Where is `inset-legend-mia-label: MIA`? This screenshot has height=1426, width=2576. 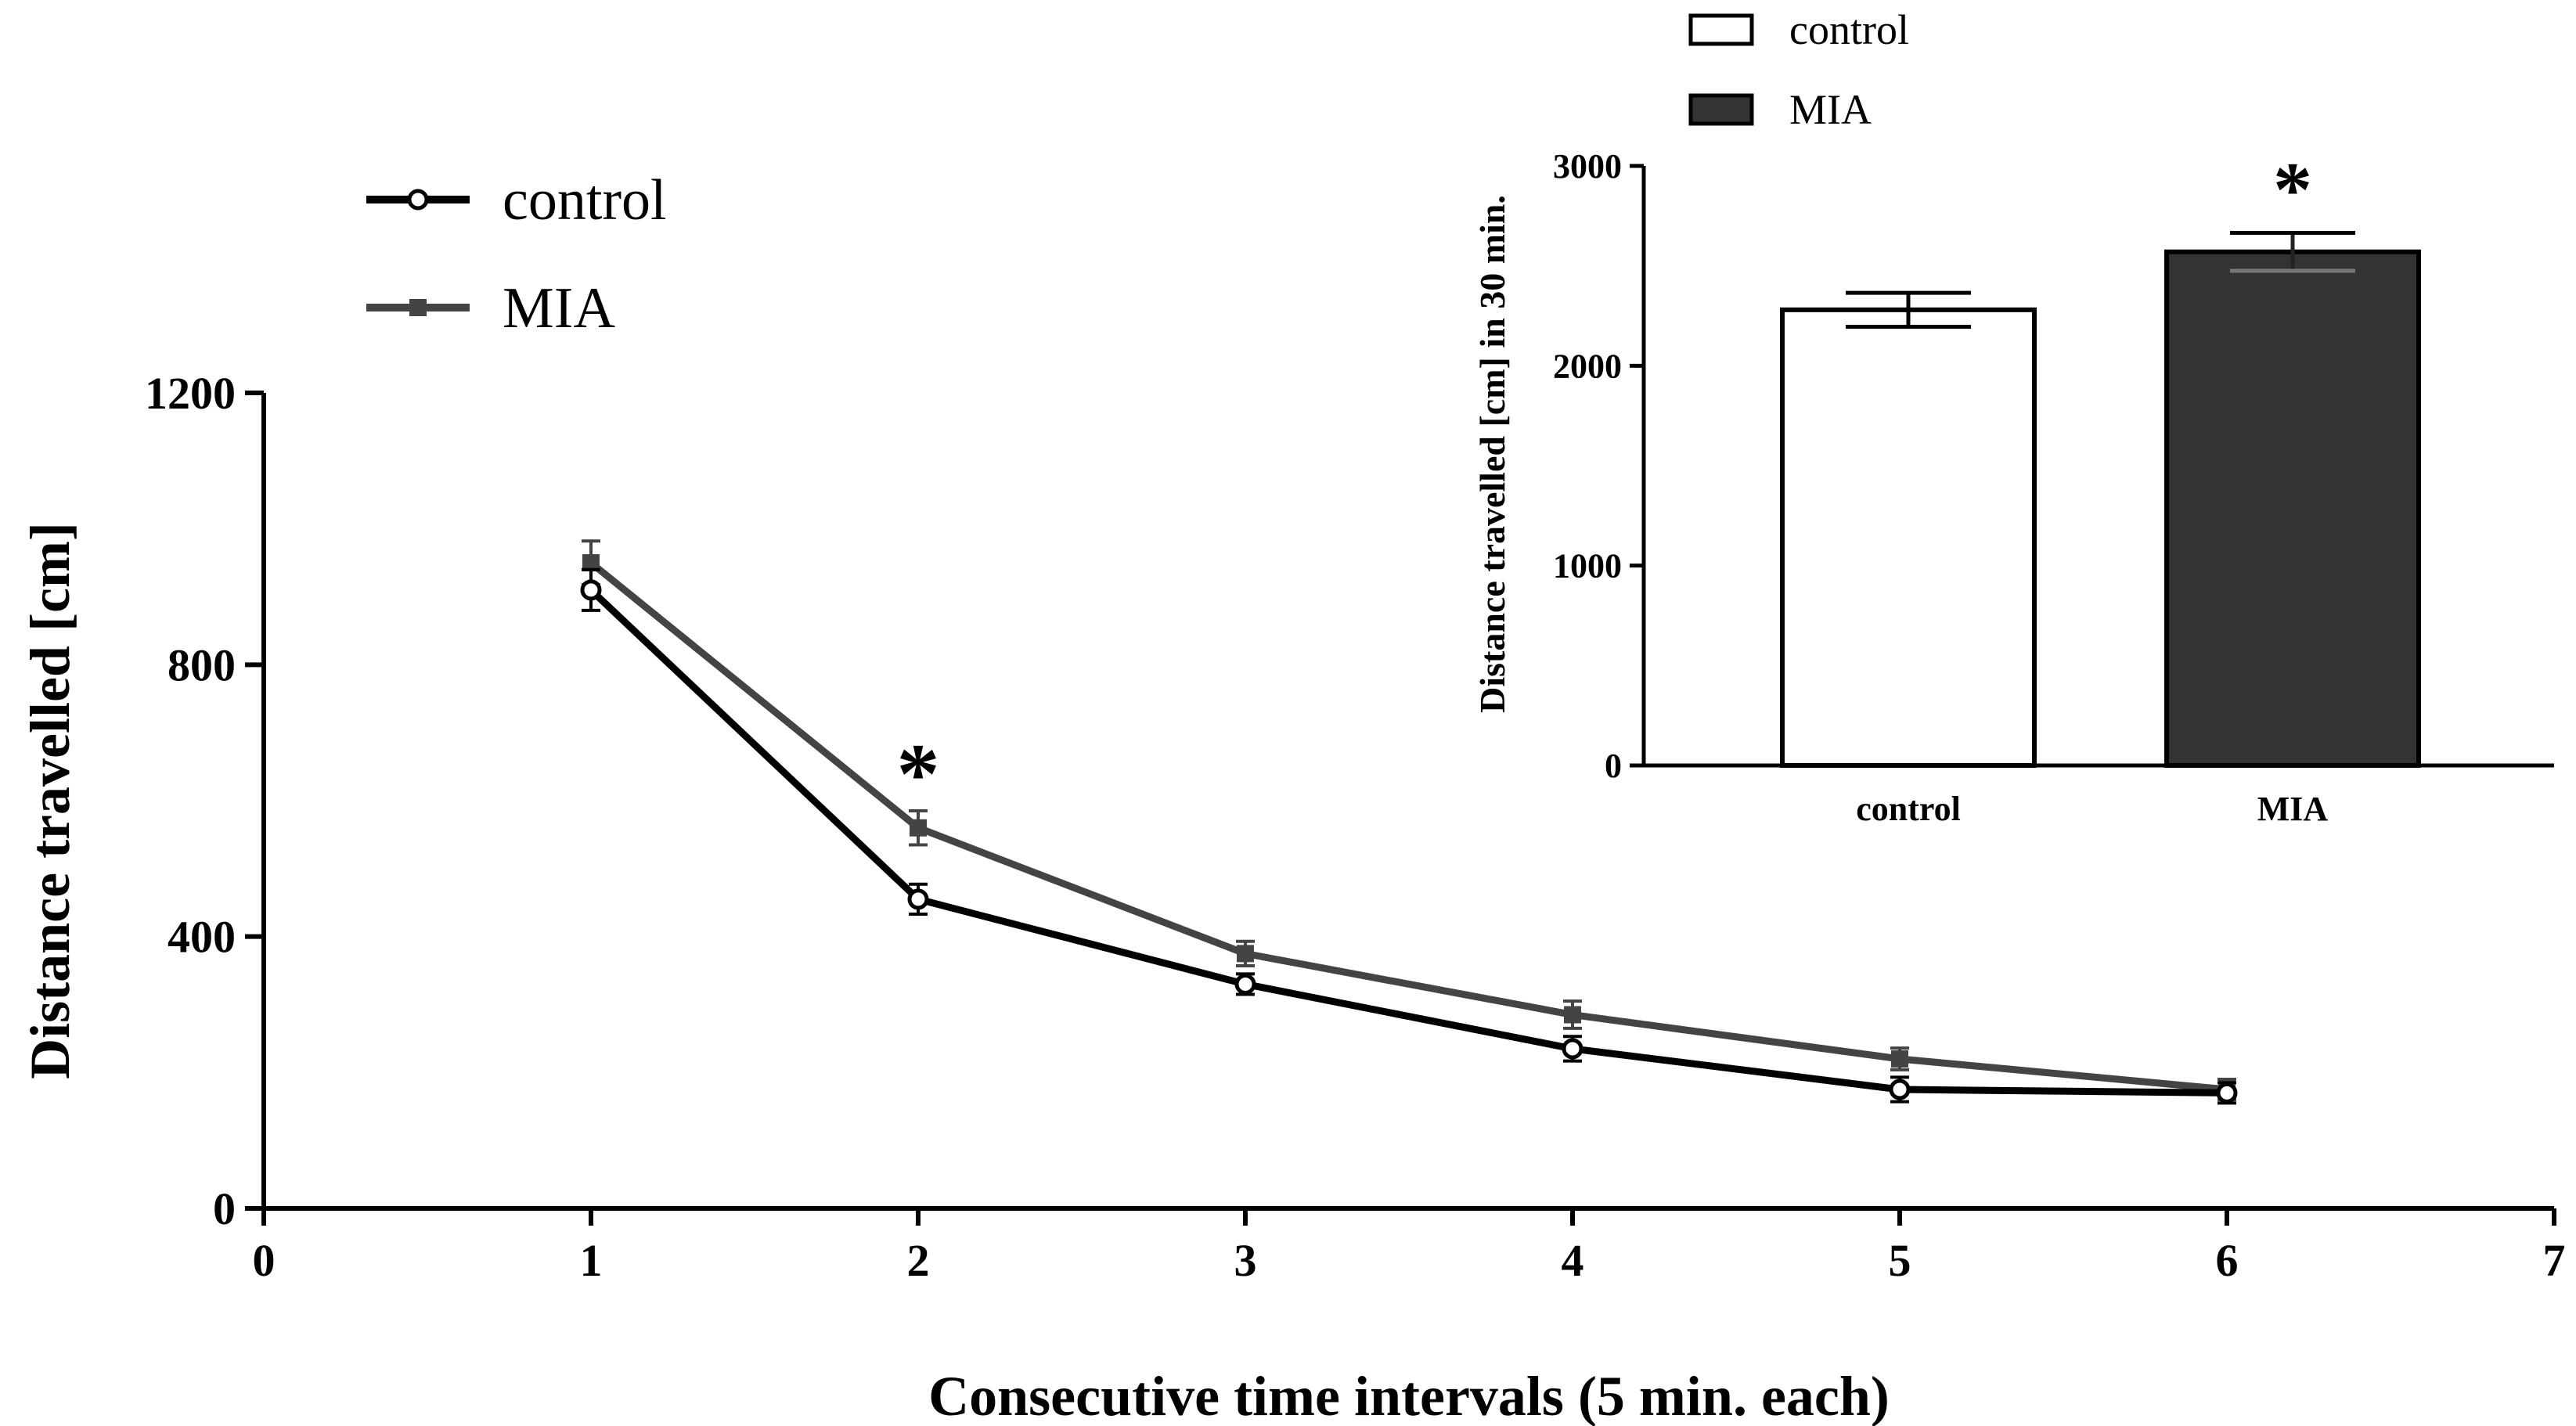 inset-legend-mia-label: MIA is located at coordinates (1830, 109).